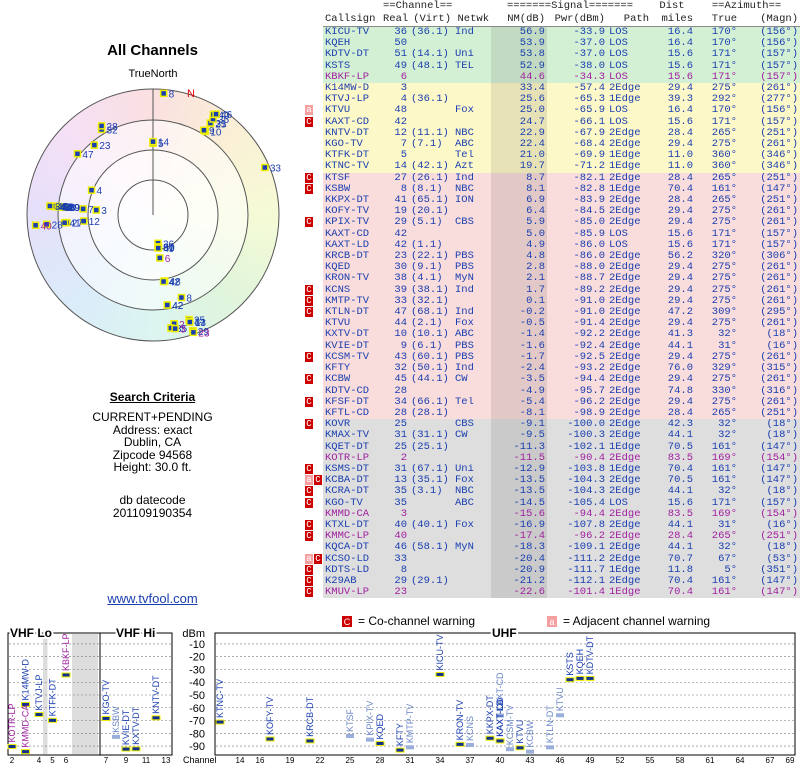 This screenshot has height=768, width=800. I want to click on cell-path: 1Edge, so click(625, 469).